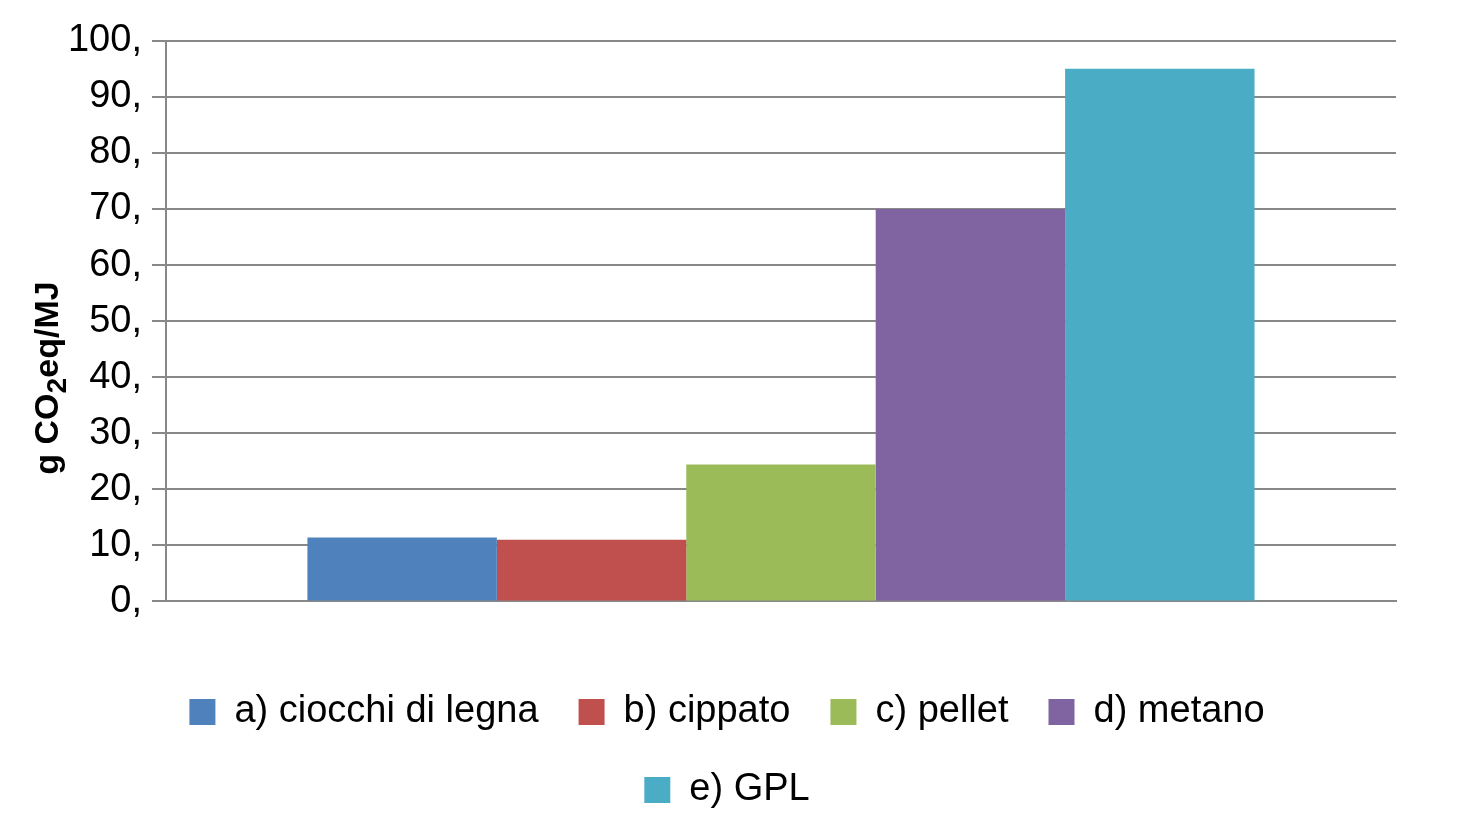 The image size is (1474, 827). What do you see at coordinates (707, 709) in the screenshot?
I see `legend-label: b) cippato` at bounding box center [707, 709].